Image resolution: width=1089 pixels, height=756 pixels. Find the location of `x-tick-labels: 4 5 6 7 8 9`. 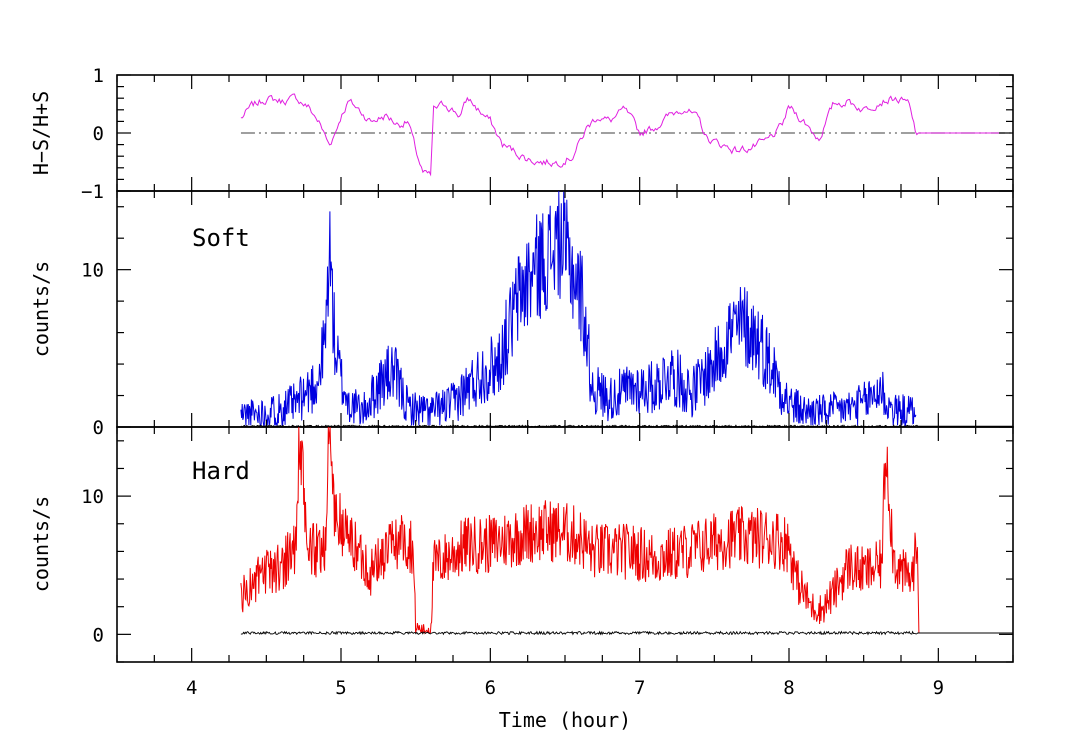

x-tick-labels: 4 5 6 7 8 9 is located at coordinates (565, 688).